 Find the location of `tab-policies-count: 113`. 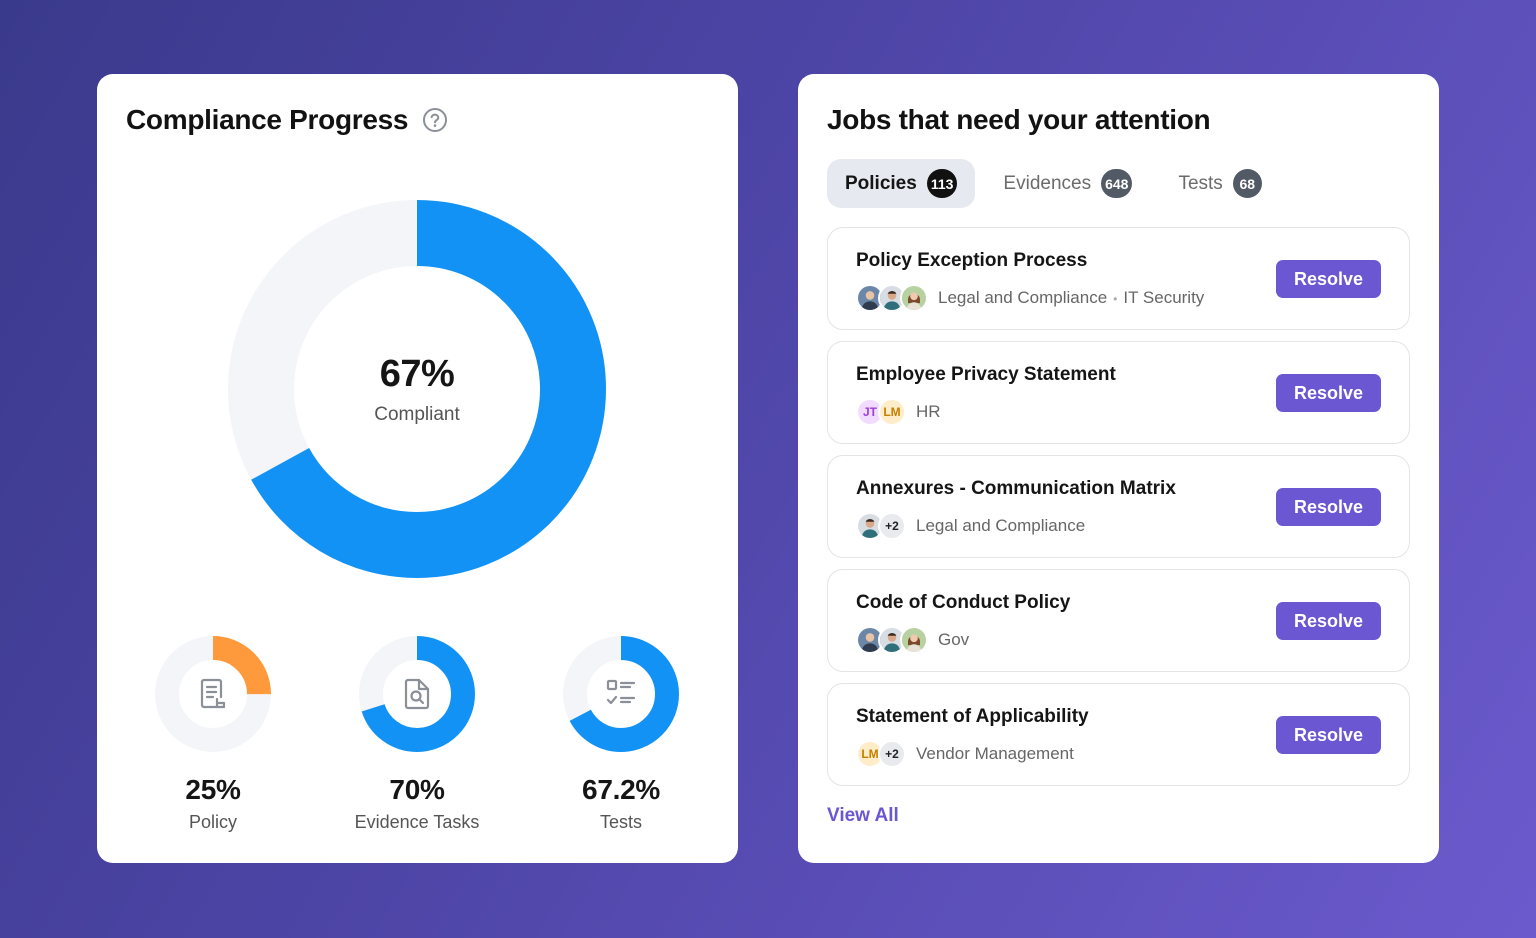

tab-policies-count: 113 is located at coordinates (942, 183).